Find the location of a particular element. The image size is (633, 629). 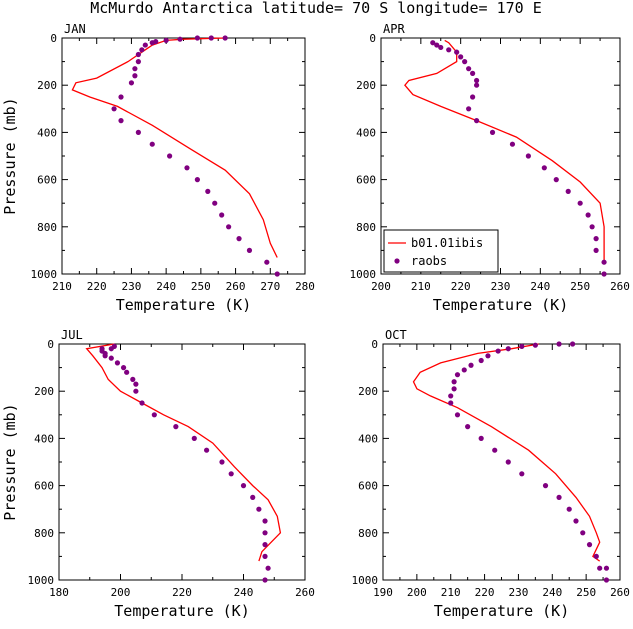

x-tick-label: 240 is located at coordinates (540, 286).